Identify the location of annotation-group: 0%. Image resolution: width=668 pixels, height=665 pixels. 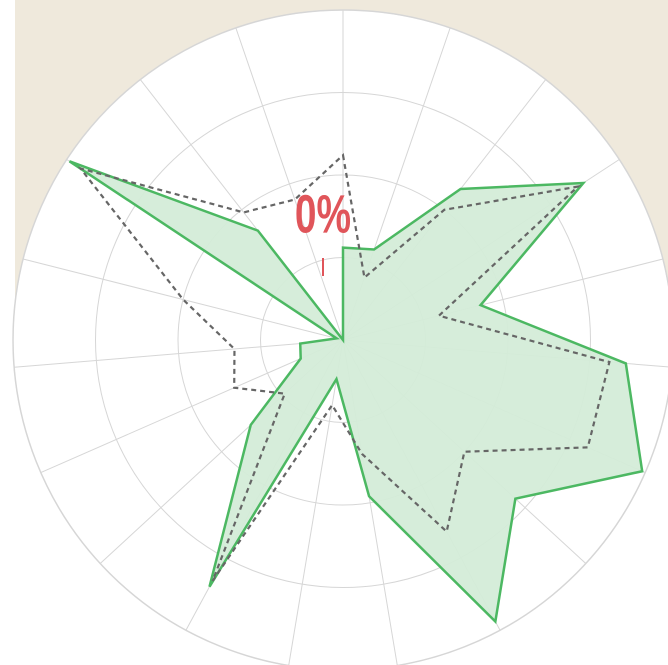
(323, 213).